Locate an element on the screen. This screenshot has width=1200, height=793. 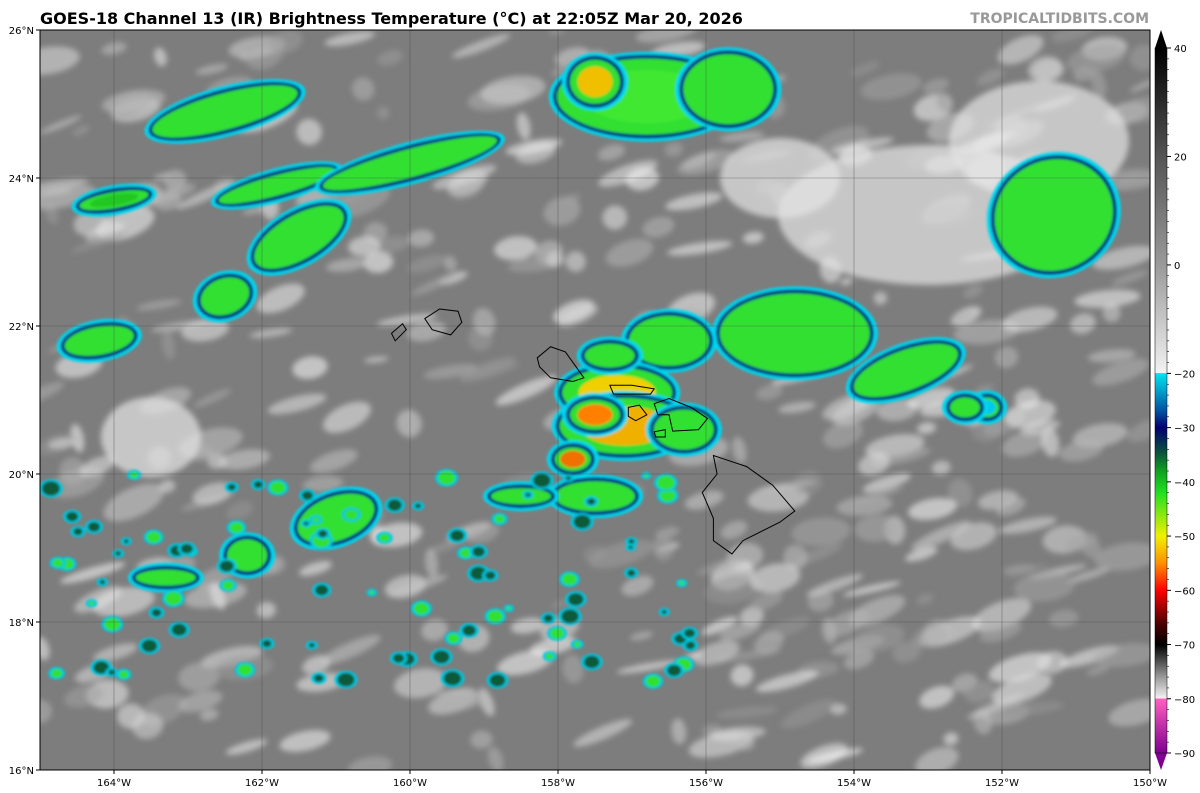
lat-tick-label: 16°N is located at coordinates (21, 771).